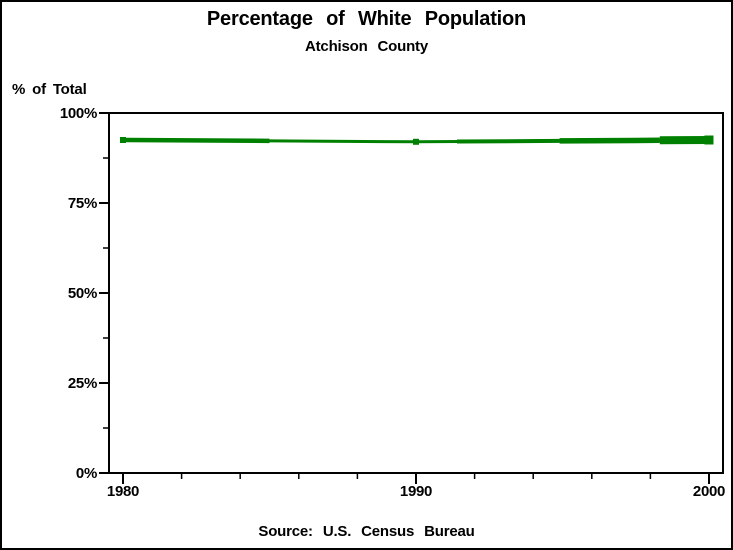 The width and height of the screenshot is (733, 550). Describe the element at coordinates (366, 19) in the screenshot. I see `chart-title: Percentage of White Population` at that location.